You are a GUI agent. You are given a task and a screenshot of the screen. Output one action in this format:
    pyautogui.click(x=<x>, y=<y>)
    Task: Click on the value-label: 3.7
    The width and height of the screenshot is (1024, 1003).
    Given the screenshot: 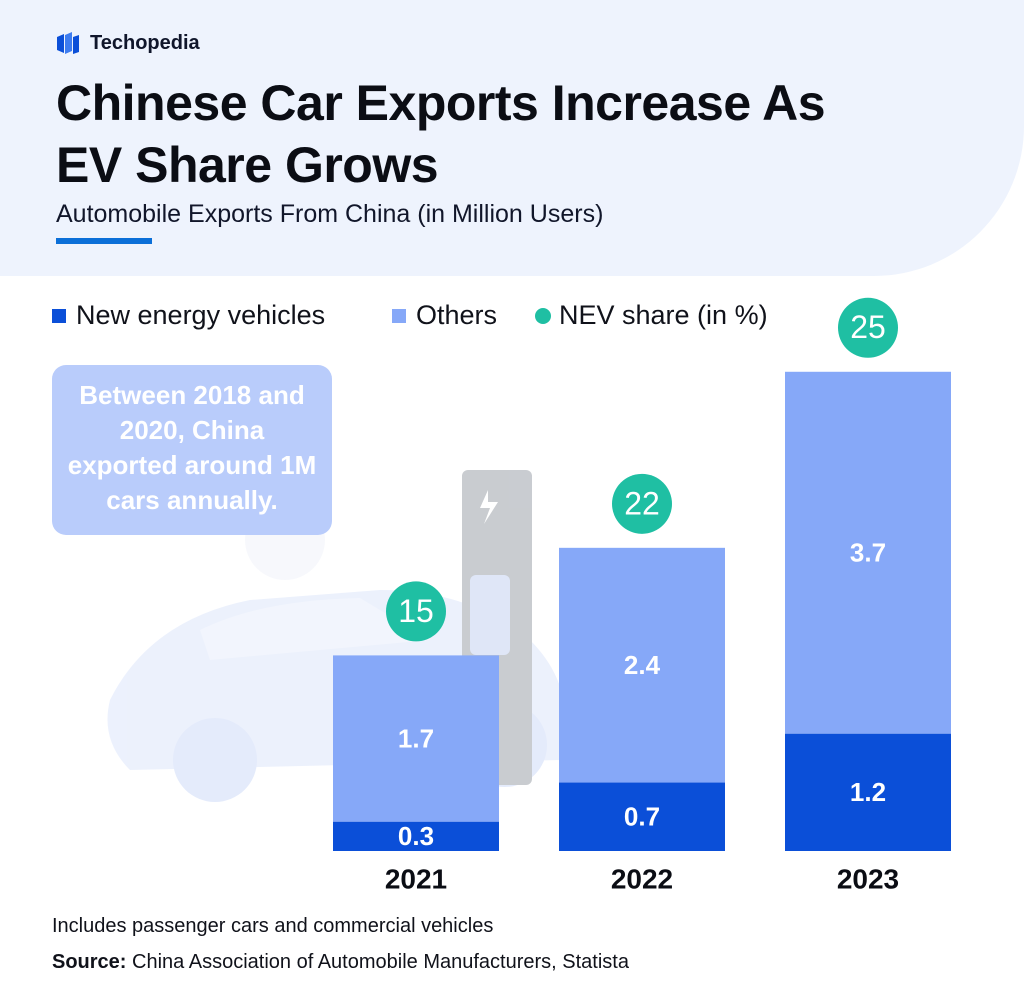 What is the action you would take?
    pyautogui.click(x=868, y=553)
    